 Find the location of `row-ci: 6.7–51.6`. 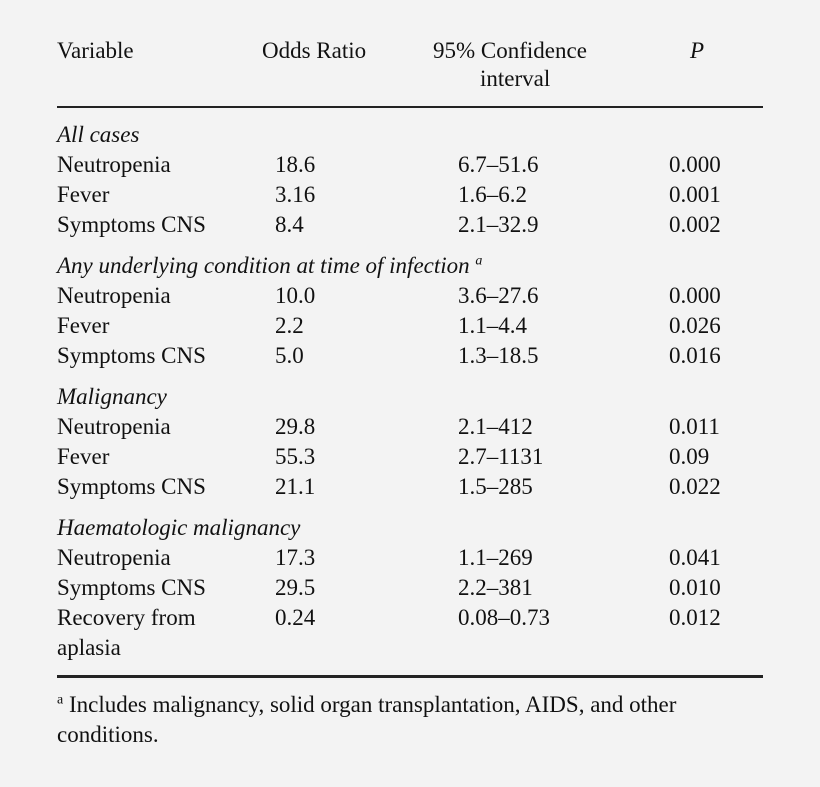

row-ci: 6.7–51.6 is located at coordinates (498, 164).